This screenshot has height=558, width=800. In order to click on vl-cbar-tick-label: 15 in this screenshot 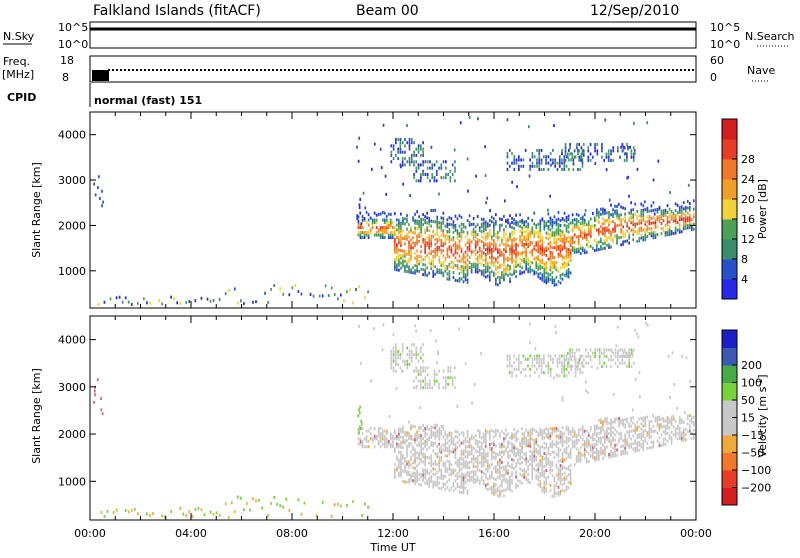, I will do `click(748, 418)`.